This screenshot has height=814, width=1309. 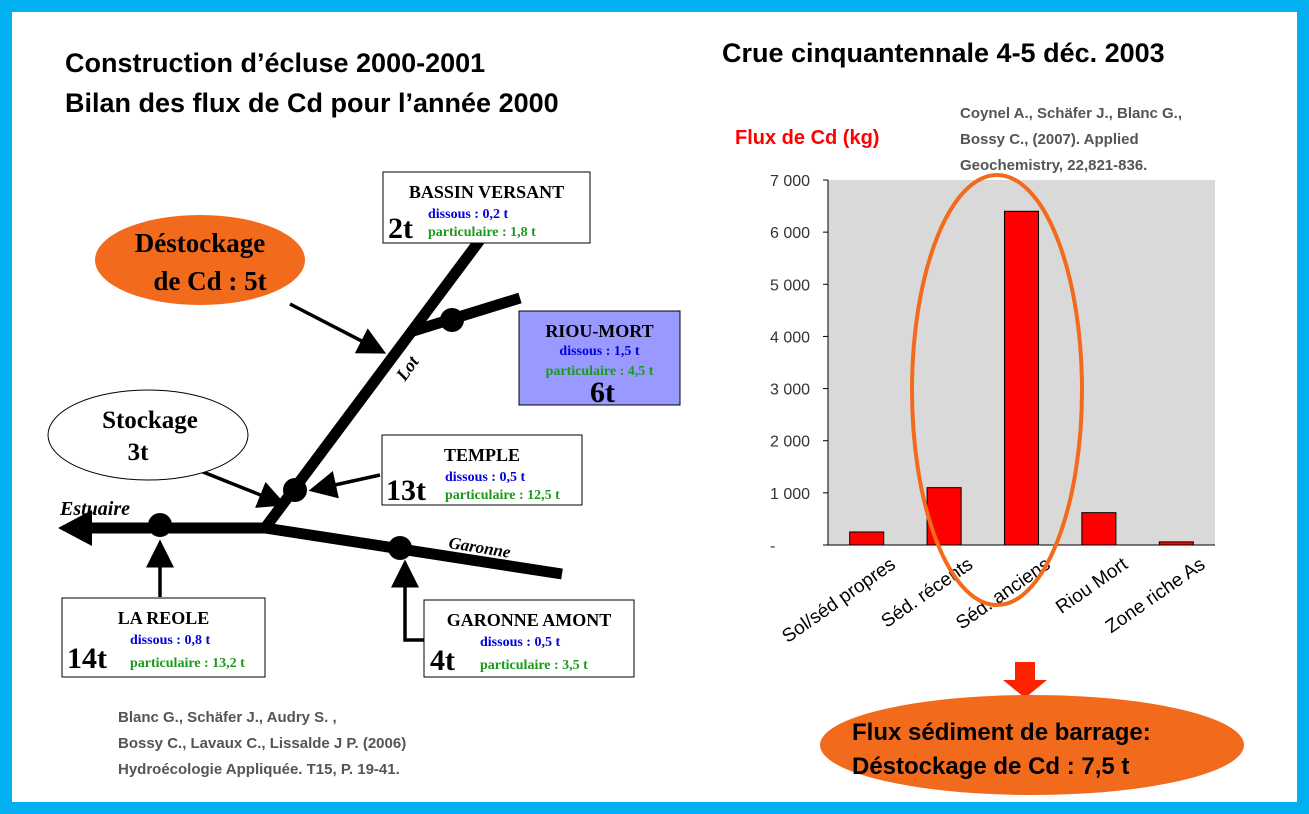 I want to click on callout-text: Flux sédiment de barrage:, so click(x=1001, y=732).